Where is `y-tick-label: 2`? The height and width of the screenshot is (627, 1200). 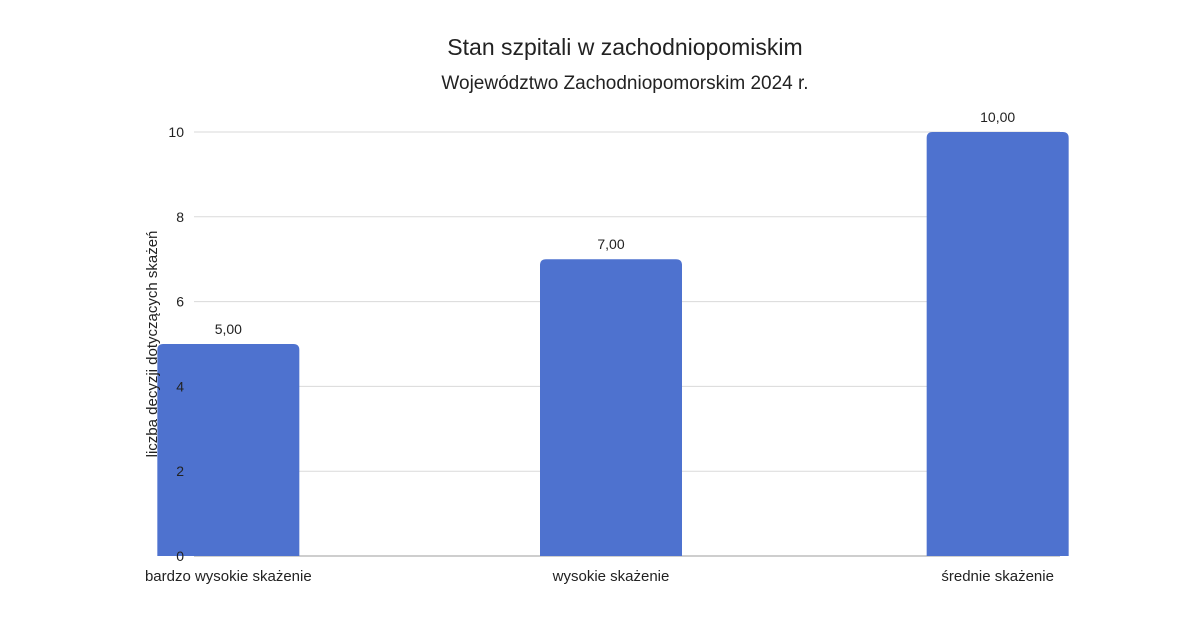
y-tick-label: 2 is located at coordinates (180, 471).